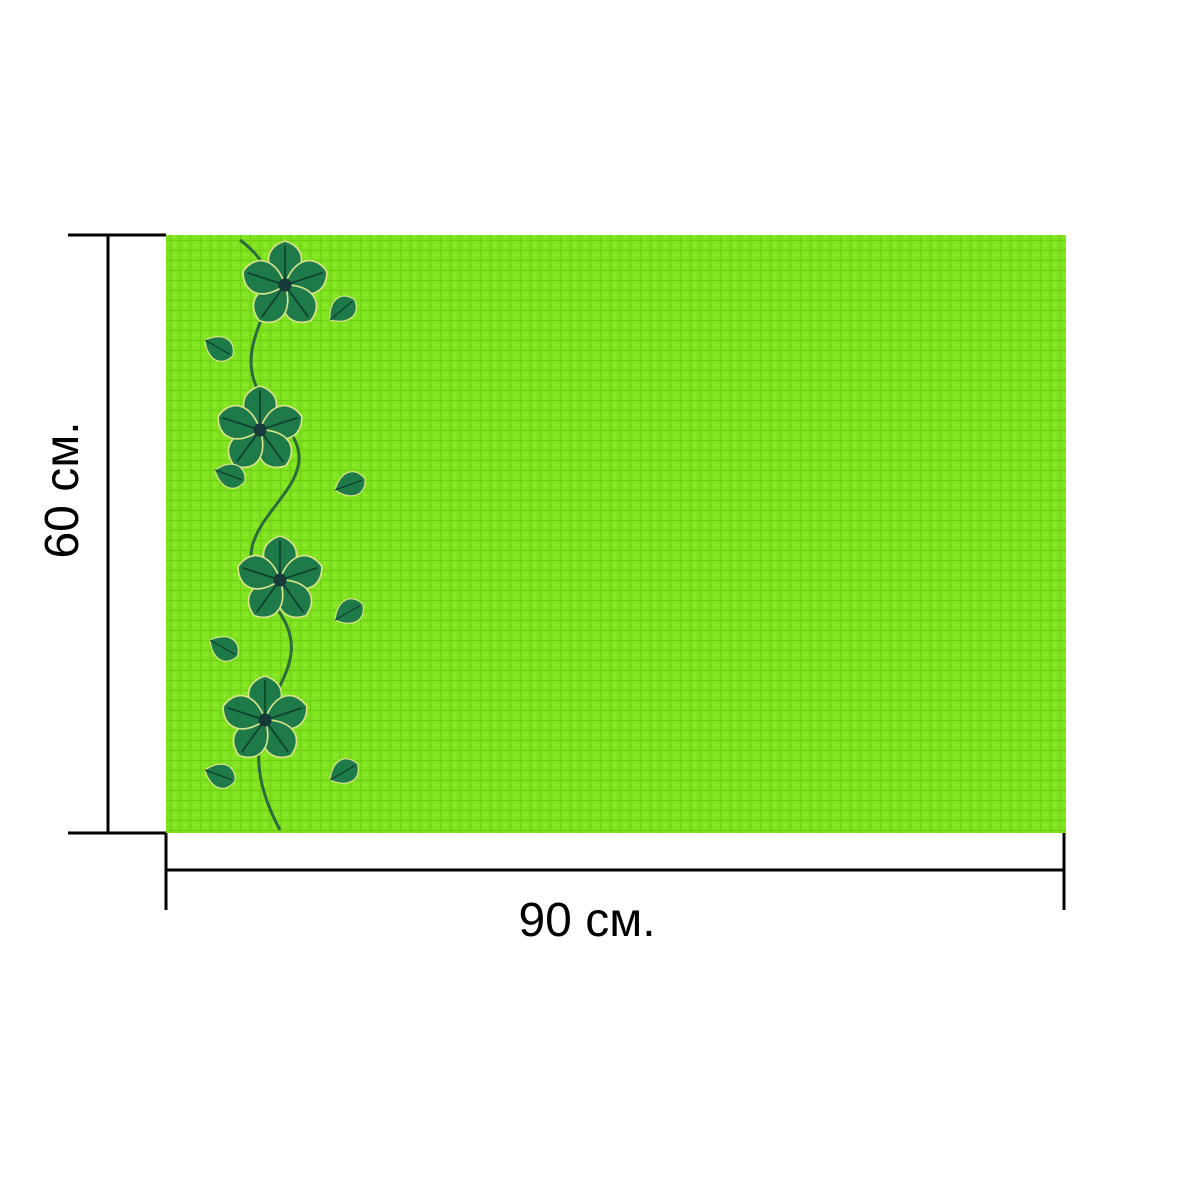 Image resolution: width=1200 pixels, height=1200 pixels. Describe the element at coordinates (284, 534) in the screenshot. I see `floral-ornament` at that location.